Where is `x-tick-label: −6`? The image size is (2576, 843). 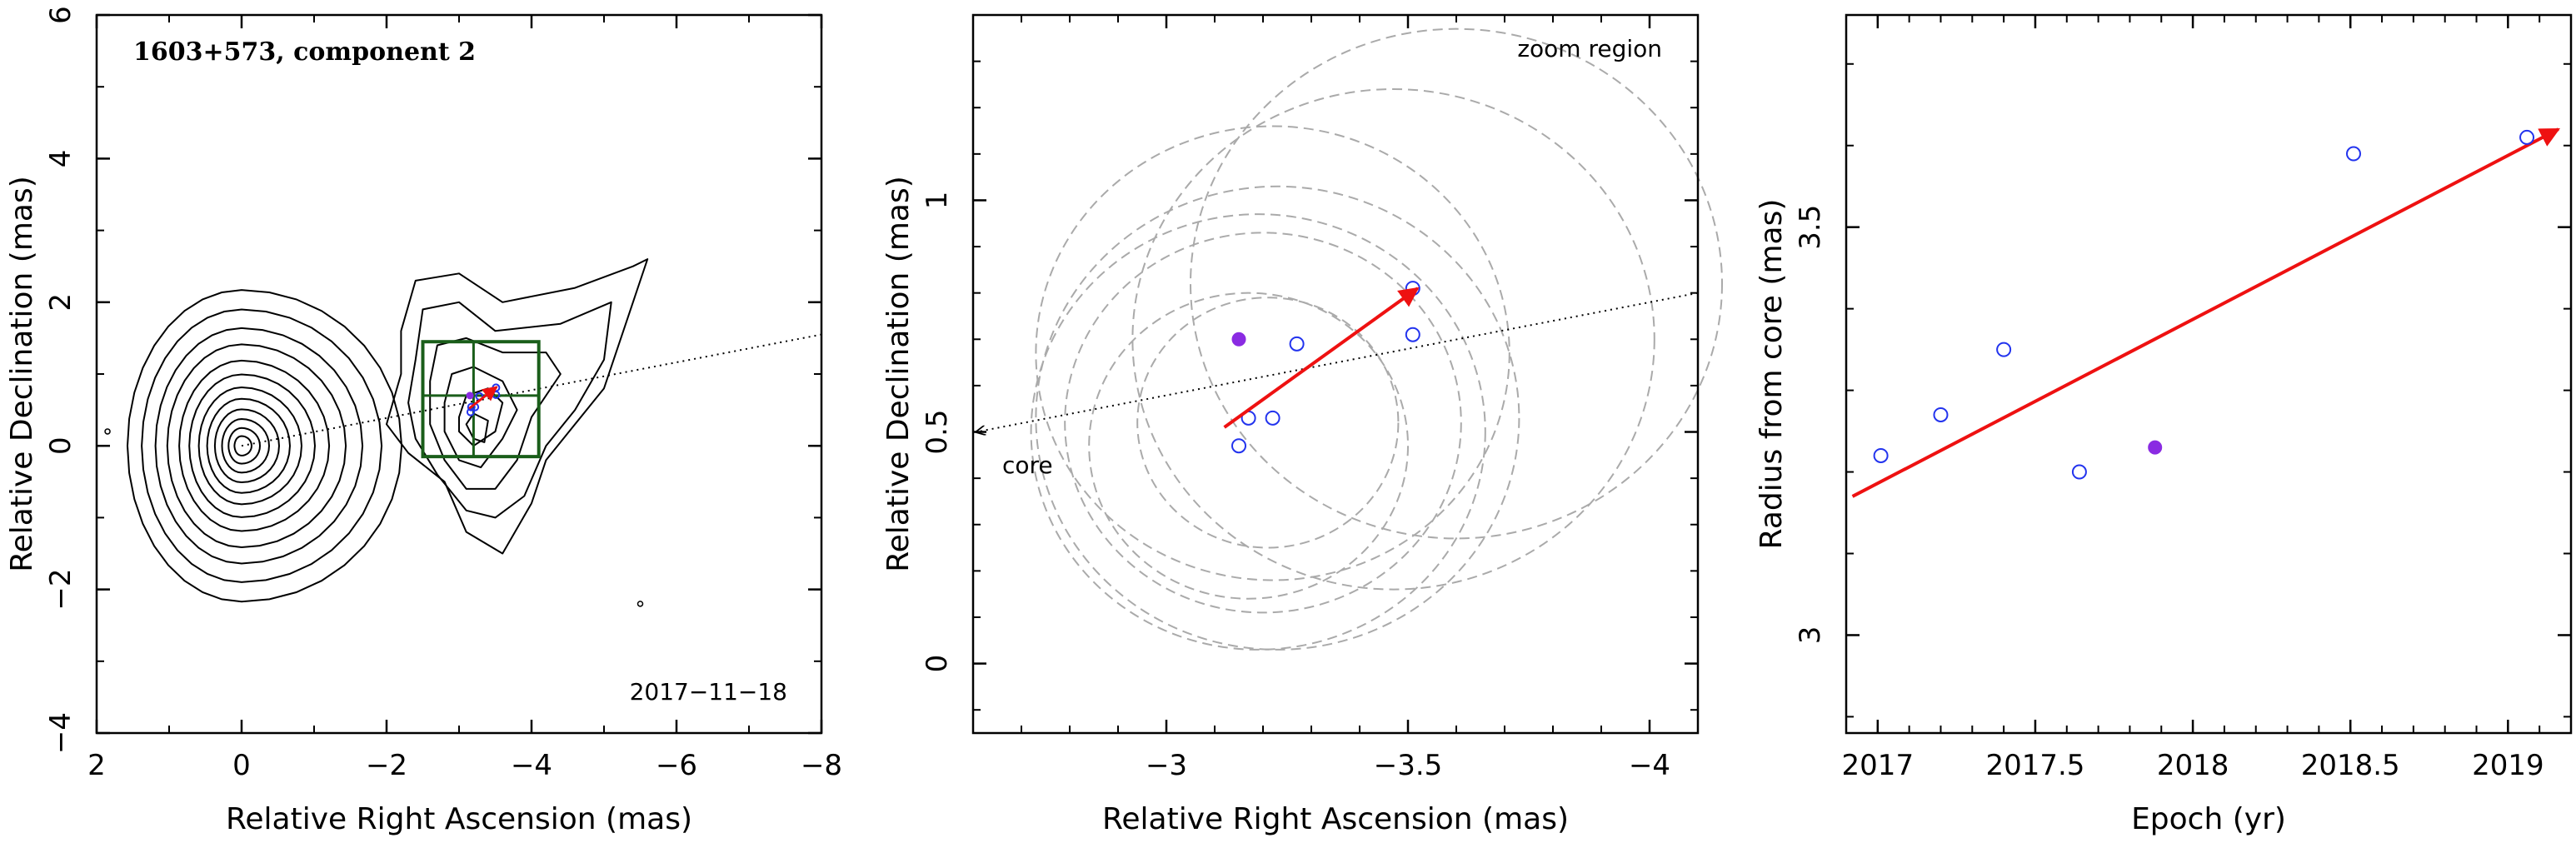 x-tick-label: −6 is located at coordinates (676, 765).